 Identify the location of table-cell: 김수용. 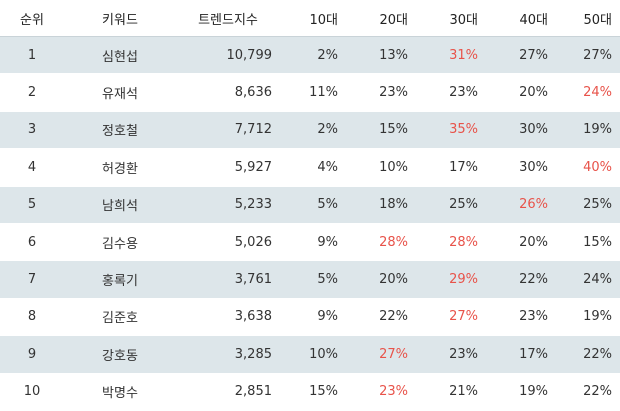
(120, 242).